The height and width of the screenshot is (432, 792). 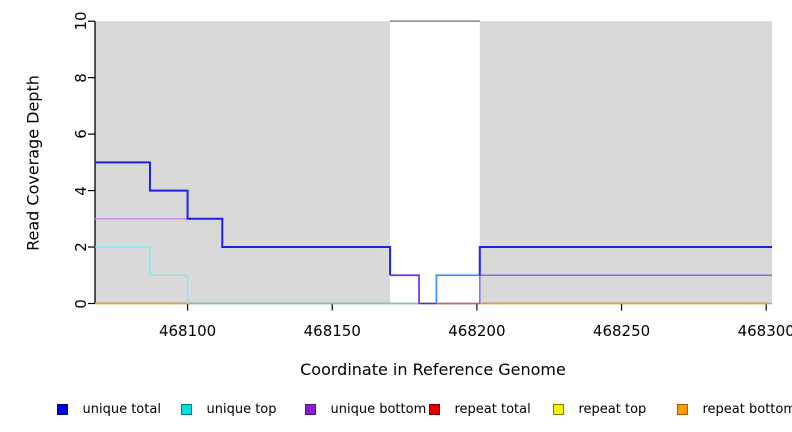 I want to click on y-tick-label: 6, so click(x=81, y=134).